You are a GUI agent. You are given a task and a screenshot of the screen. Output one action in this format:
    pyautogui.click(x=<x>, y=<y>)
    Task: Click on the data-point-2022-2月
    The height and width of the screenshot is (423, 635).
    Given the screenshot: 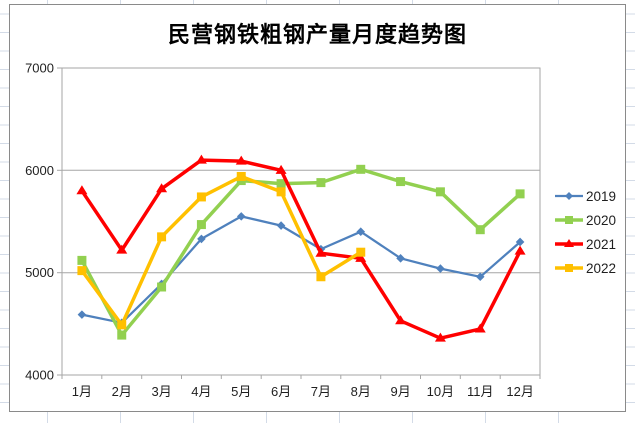 What is the action you would take?
    pyautogui.click(x=122, y=325)
    